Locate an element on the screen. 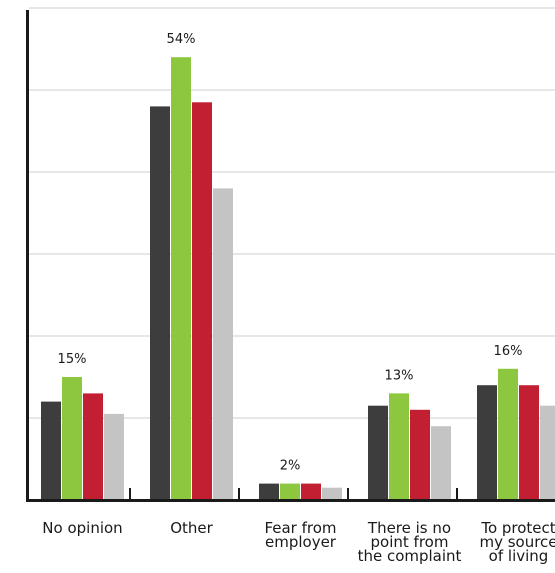 Image resolution: width=555 pixels, height=573 pixels. data-label: 16% is located at coordinates (508, 351).